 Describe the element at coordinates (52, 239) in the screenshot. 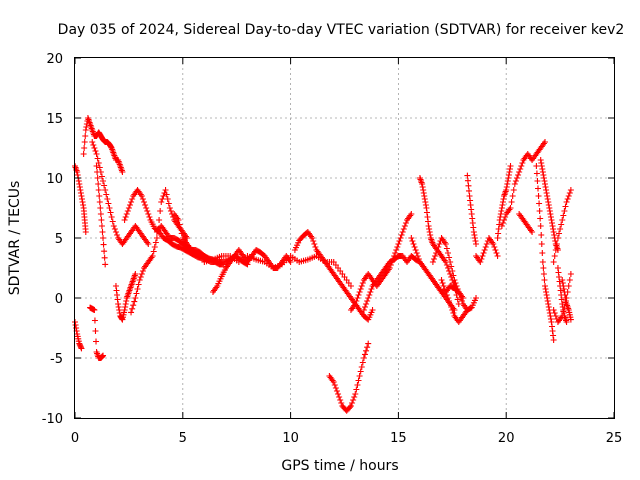

I see `y-tick-labels: -10 -5 0 5 10 15 20` at that location.